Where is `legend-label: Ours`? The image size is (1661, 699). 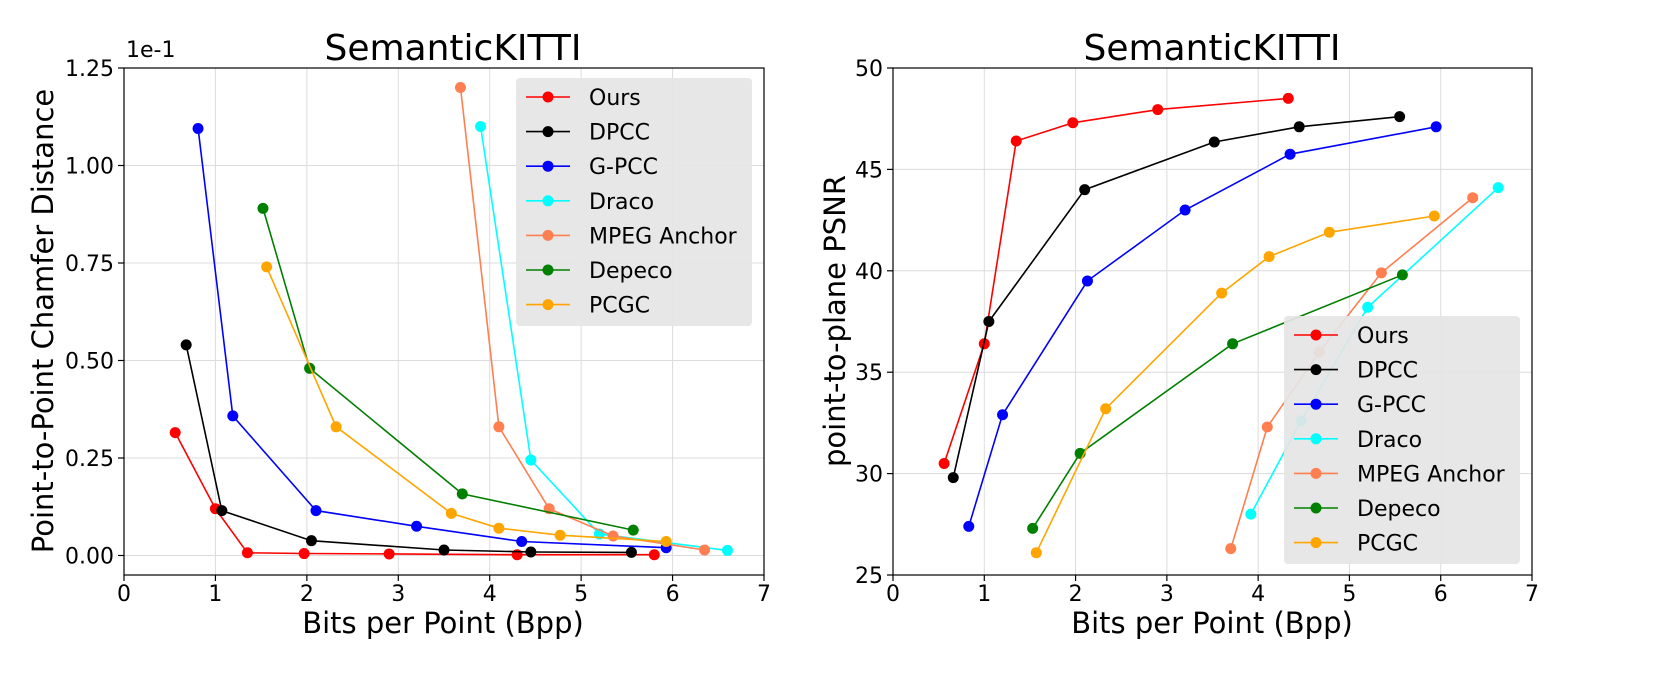
legend-label: Ours is located at coordinates (1383, 336).